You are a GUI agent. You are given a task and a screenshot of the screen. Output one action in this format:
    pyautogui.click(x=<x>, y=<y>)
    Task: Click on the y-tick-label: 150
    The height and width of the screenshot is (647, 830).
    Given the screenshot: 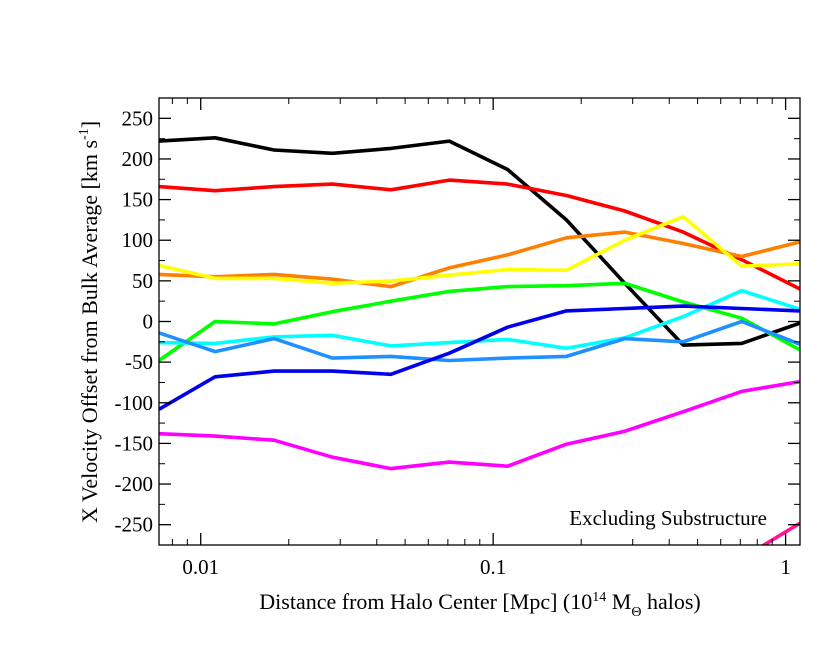 What is the action you would take?
    pyautogui.click(x=138, y=200)
    